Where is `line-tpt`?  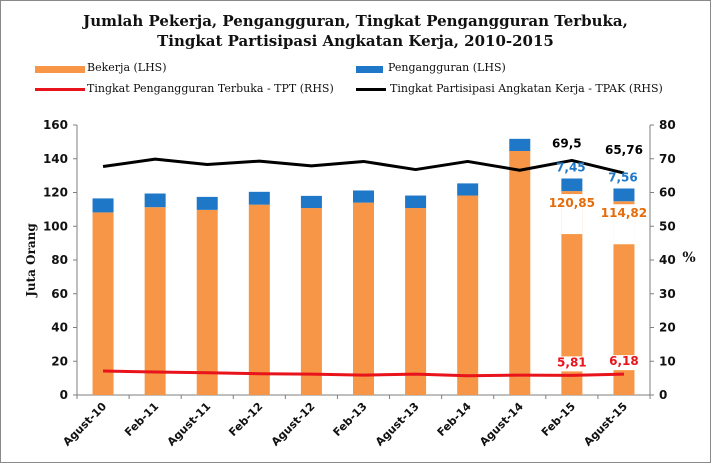
line-tpt is located at coordinates (363, 373).